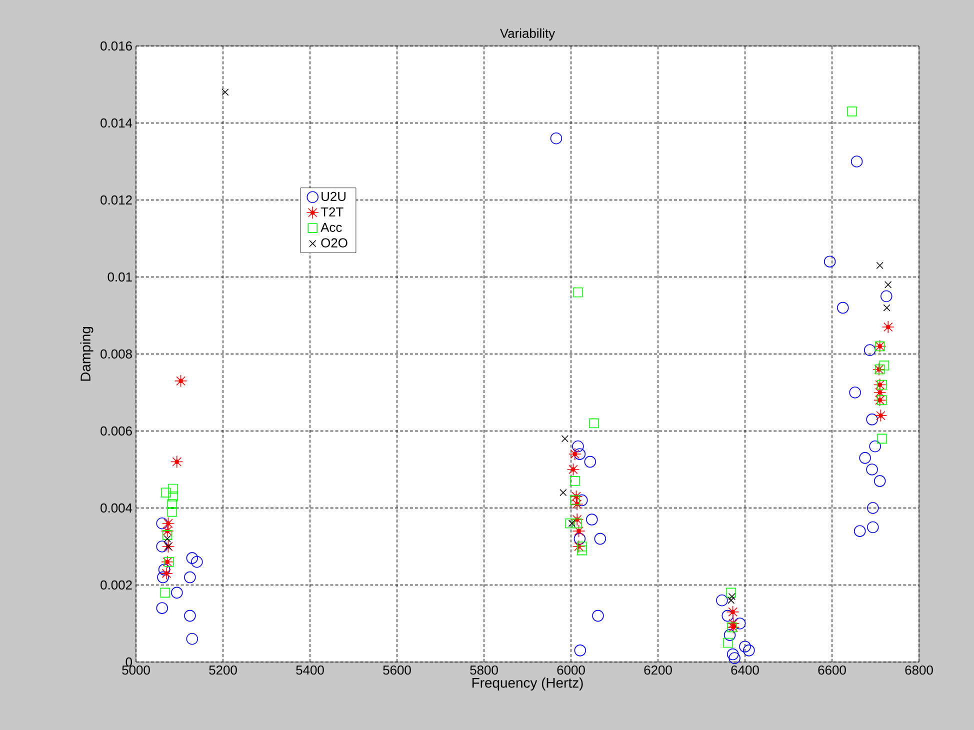  What do you see at coordinates (331, 227) in the screenshot?
I see `legend-label: Acc` at bounding box center [331, 227].